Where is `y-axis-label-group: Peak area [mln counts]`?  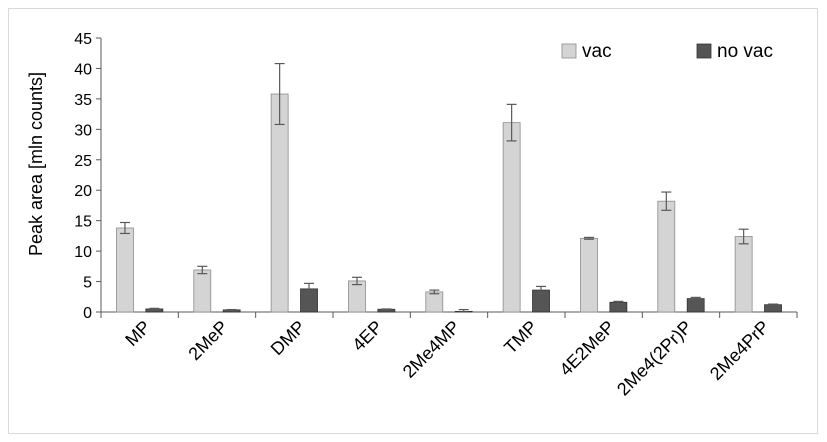 y-axis-label-group: Peak area [mln counts] is located at coordinates (36, 164).